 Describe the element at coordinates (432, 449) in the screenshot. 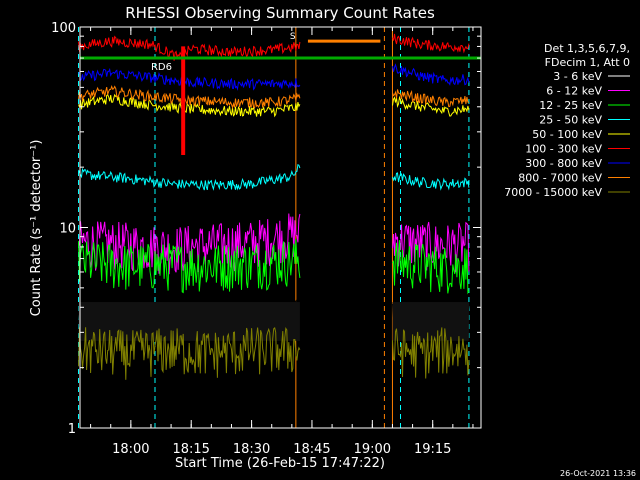

I see `x-tick-label: 19:15` at that location.